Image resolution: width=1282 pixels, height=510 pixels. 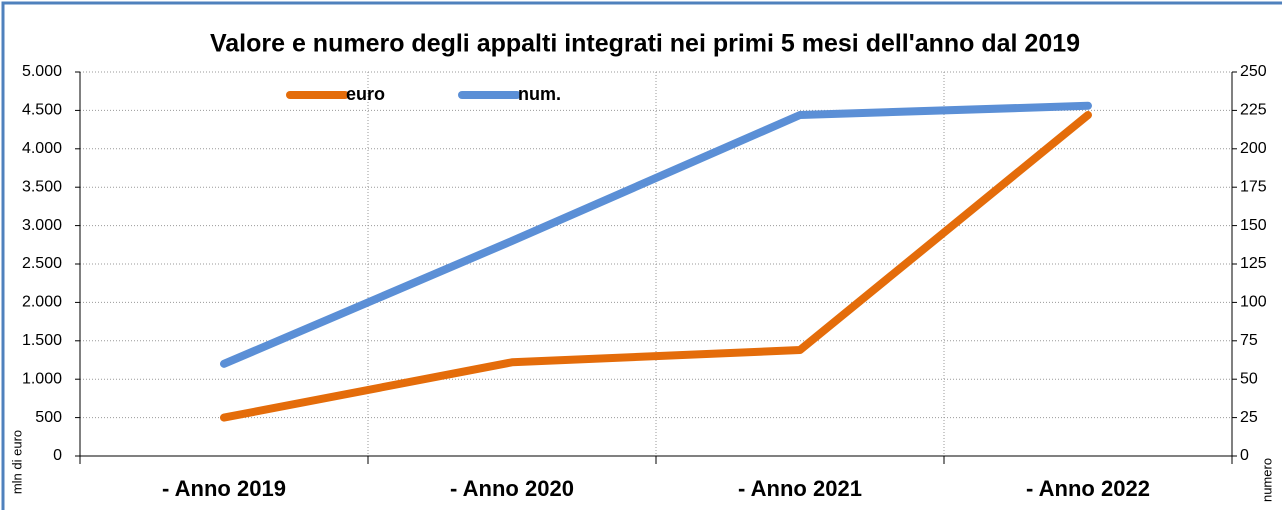 I want to click on y-tick-label: 2.000, so click(x=42, y=302).